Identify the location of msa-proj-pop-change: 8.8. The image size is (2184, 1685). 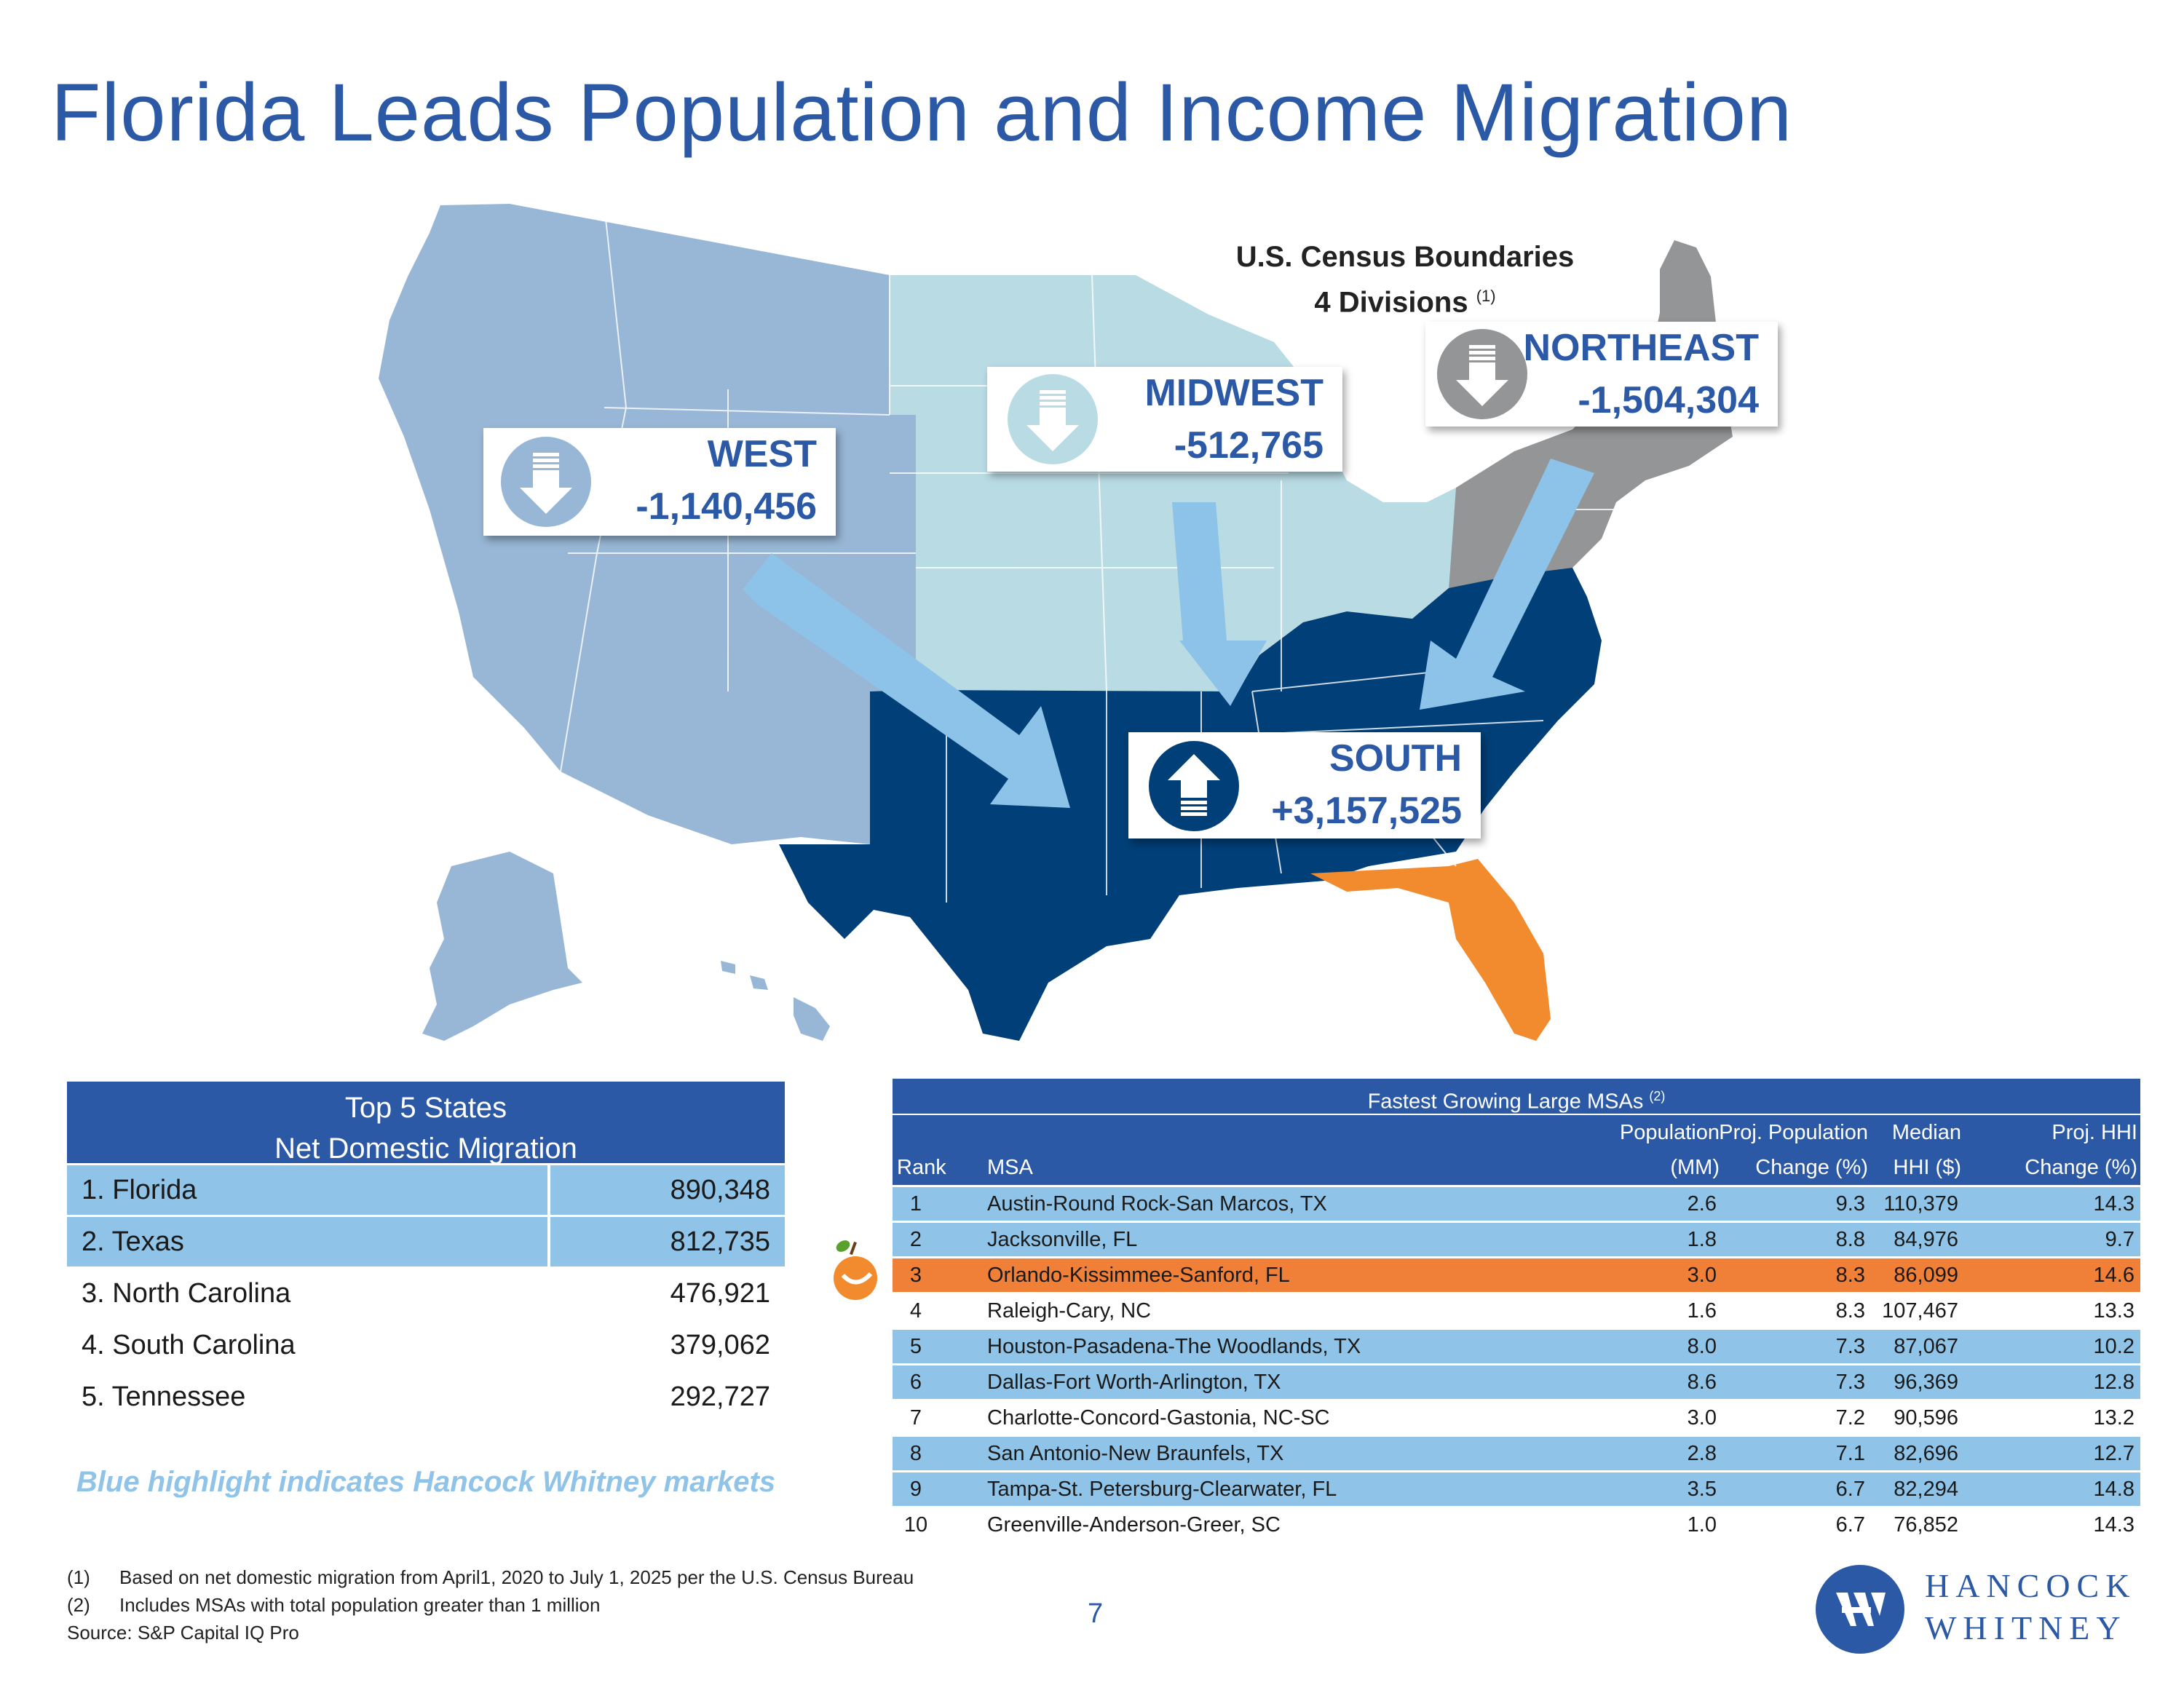
(1850, 1239).